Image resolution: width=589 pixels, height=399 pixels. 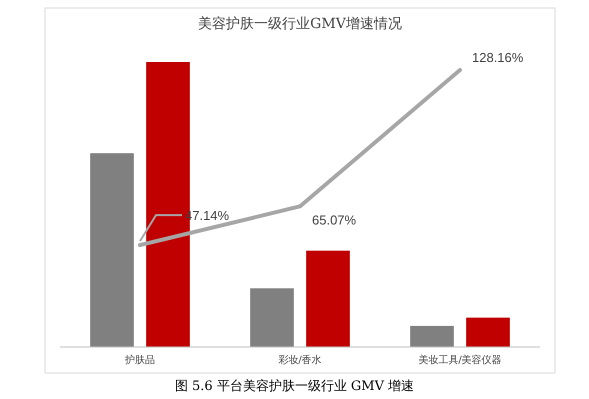 I want to click on caption: 图 5.6 平台美容护肤一级行业 GMV 增速, so click(x=294, y=386).